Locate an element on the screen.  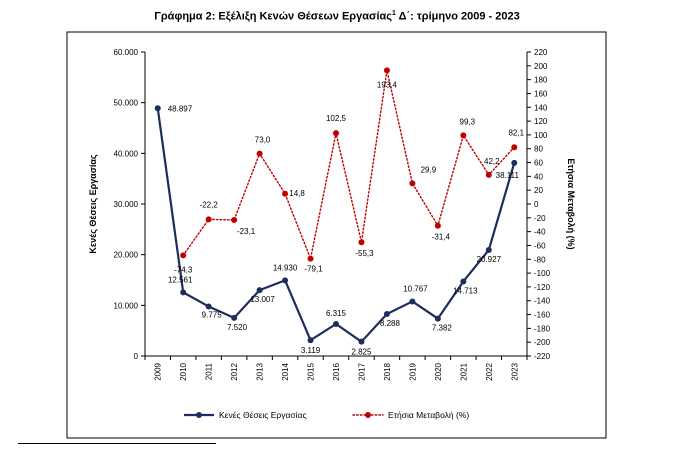
y-right-tick-label: 40 is located at coordinates (538, 176).